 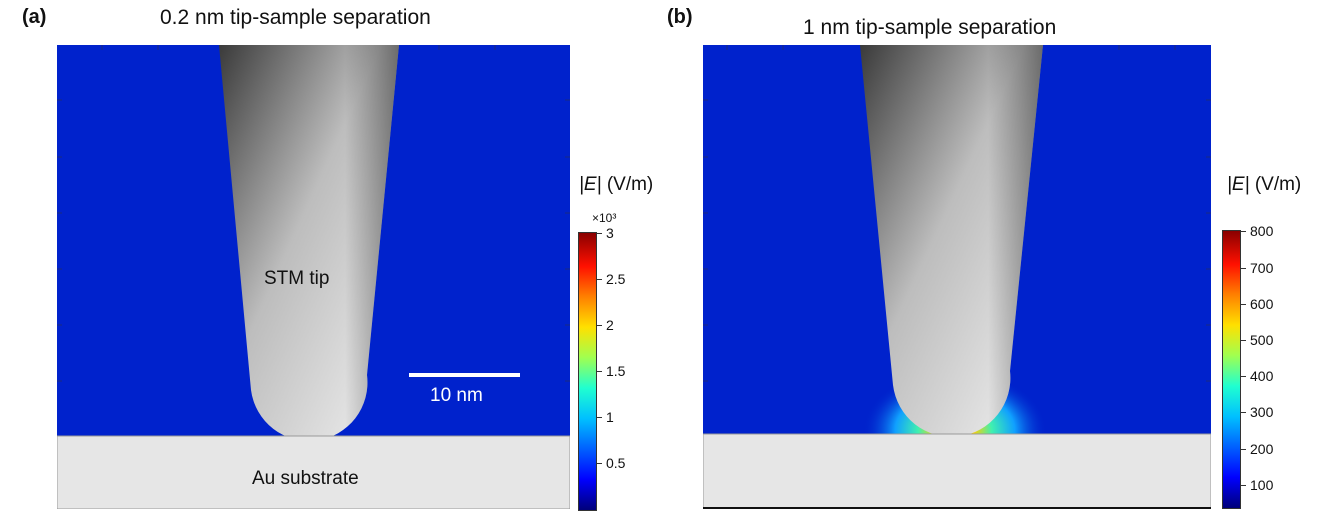 What do you see at coordinates (295, 17) in the screenshot?
I see `panel-a-title: 0.2 nm tip-sample separation` at bounding box center [295, 17].